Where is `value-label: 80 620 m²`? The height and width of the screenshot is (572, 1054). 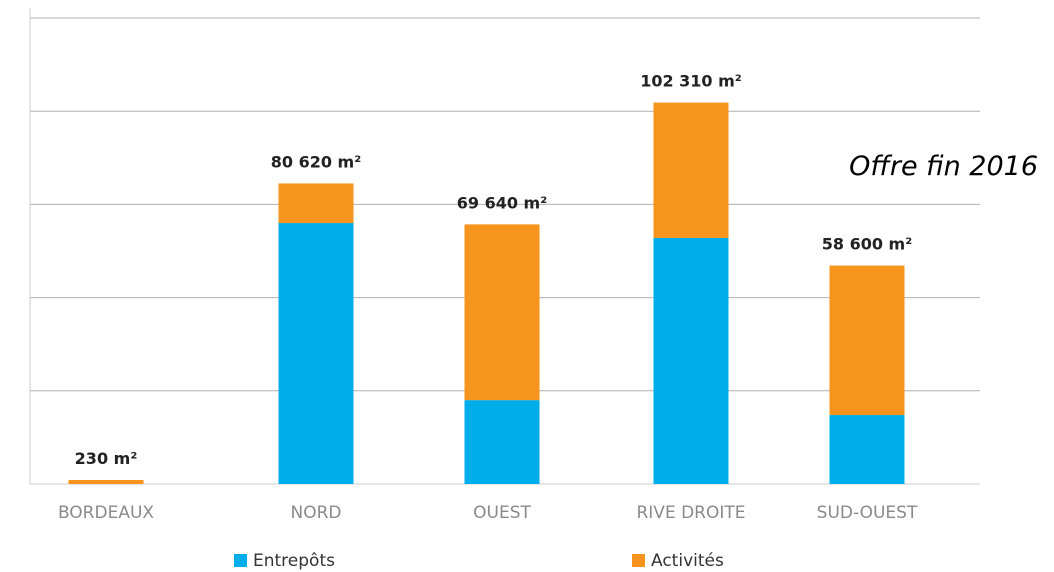 value-label: 80 620 m² is located at coordinates (316, 161).